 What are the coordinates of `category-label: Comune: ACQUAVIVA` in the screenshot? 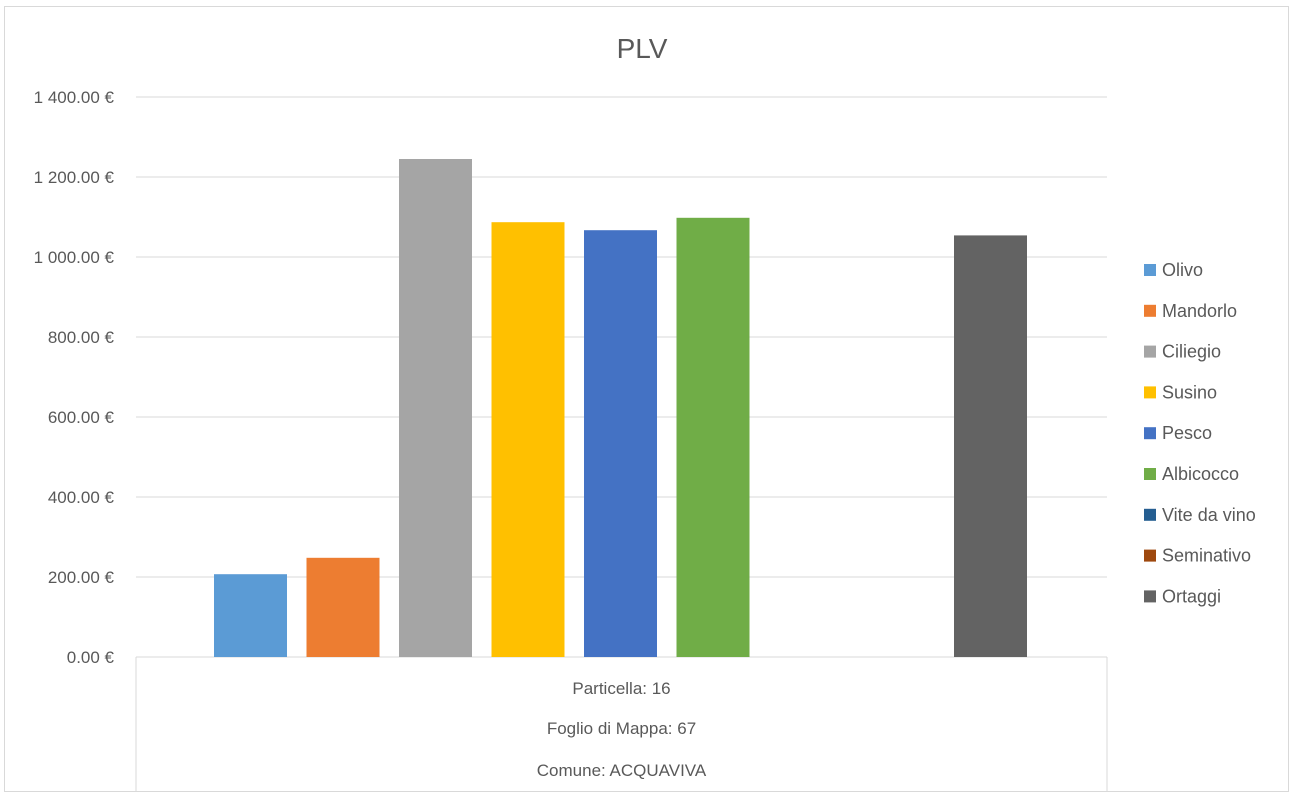 It's located at (622, 770).